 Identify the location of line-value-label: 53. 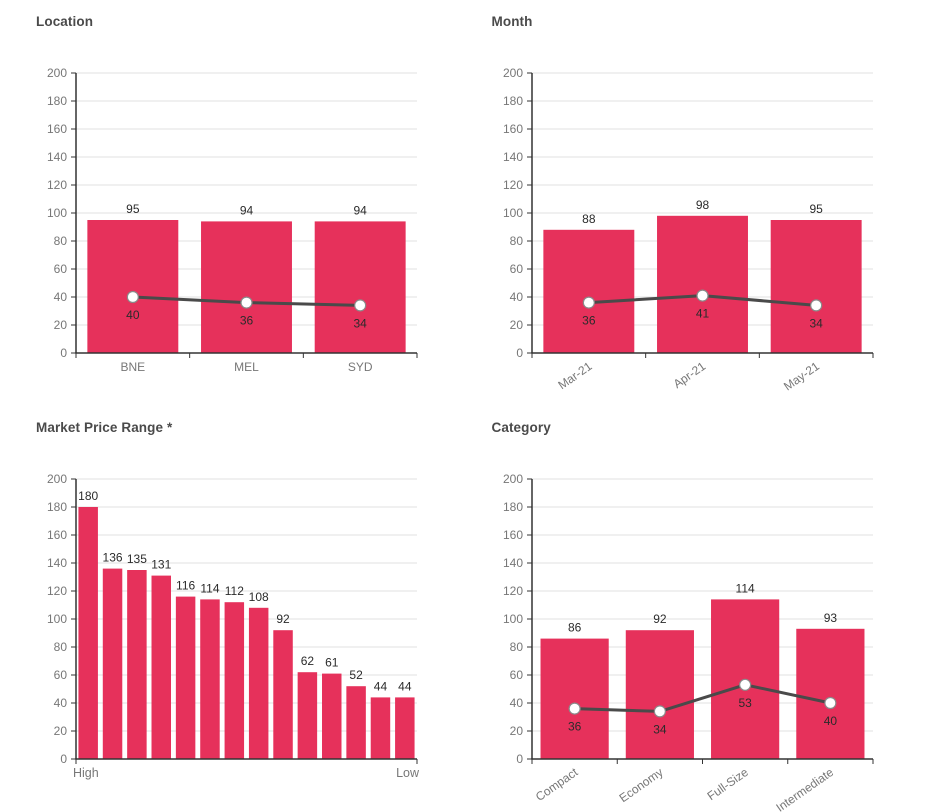
(745, 703).